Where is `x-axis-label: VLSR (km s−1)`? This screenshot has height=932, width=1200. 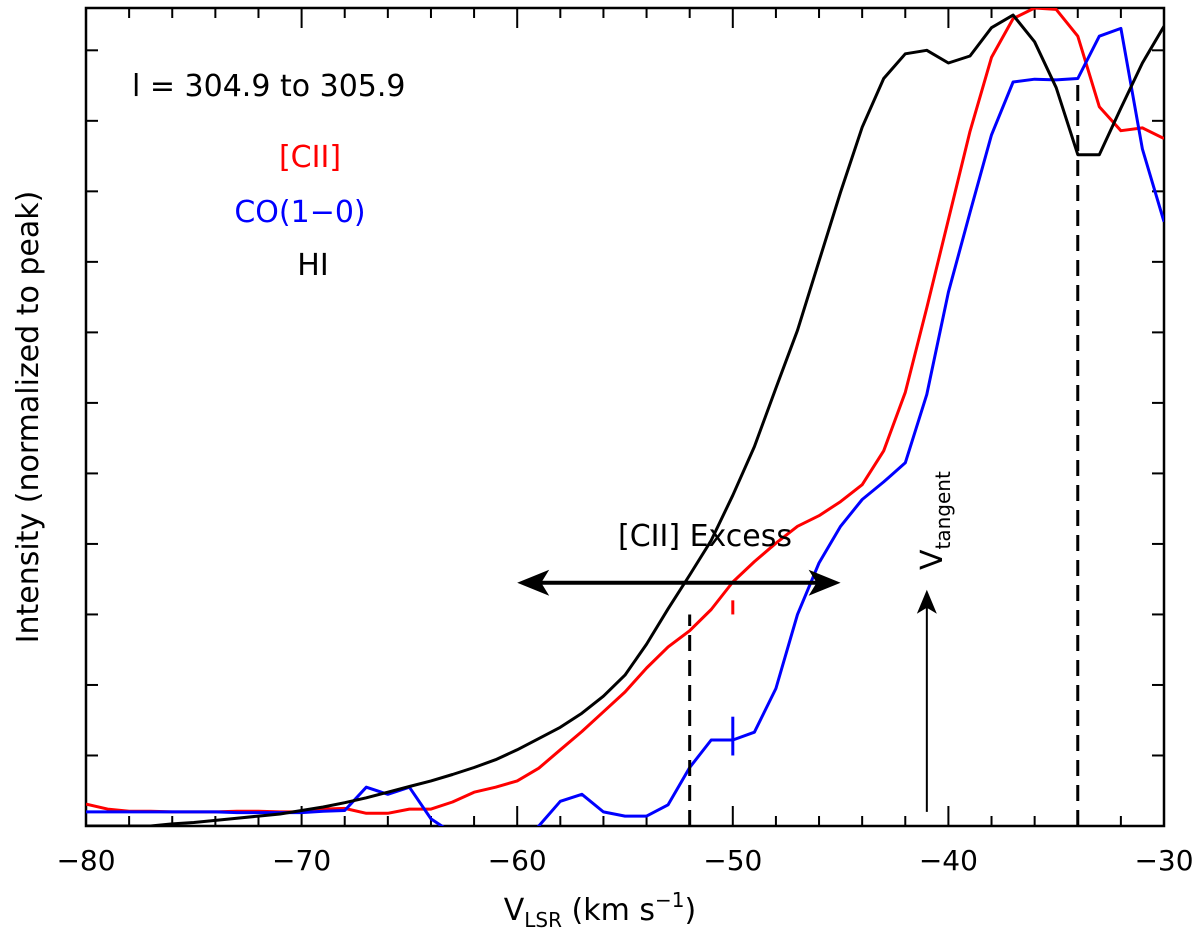
x-axis-label: VLSR (km s−1) is located at coordinates (600, 910).